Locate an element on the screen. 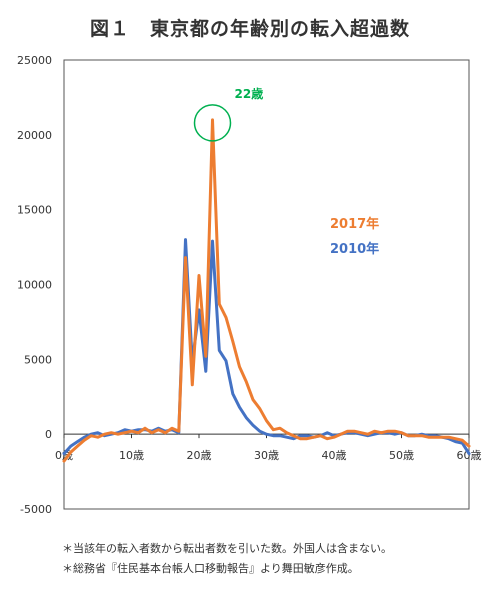  footnote-2: ＊総務省『住民基本台帳人口移動報告』より舞田敏彦作成。 is located at coordinates (210, 568).